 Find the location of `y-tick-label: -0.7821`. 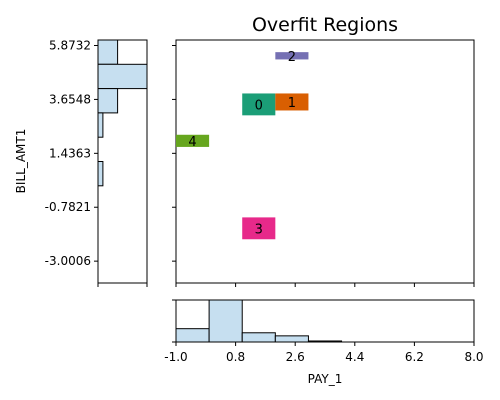

y-tick-label: -0.7821 is located at coordinates (68, 207).